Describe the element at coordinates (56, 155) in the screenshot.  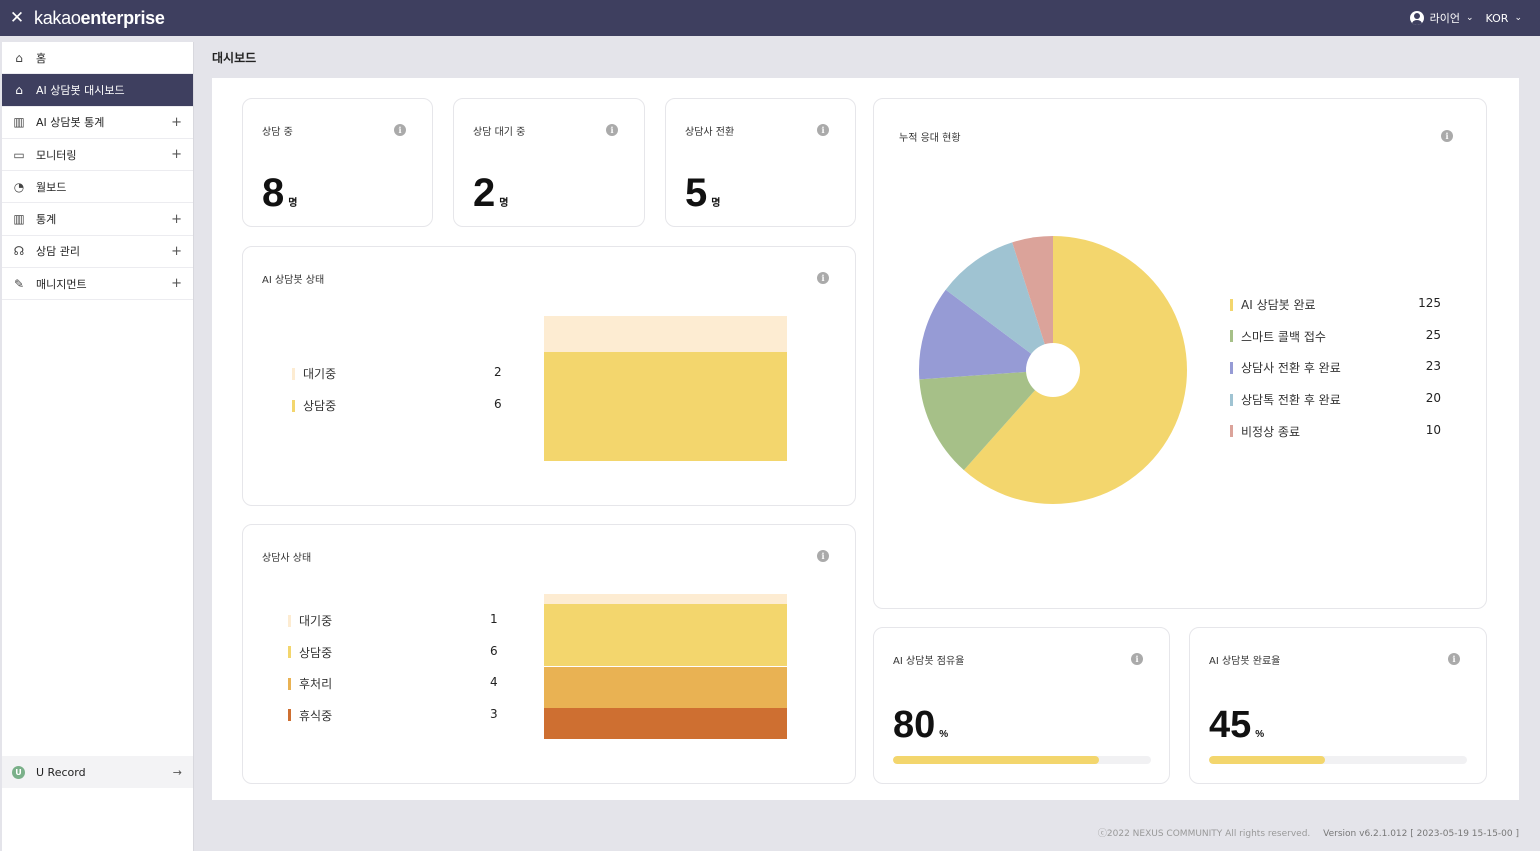
I see `sidebar-item-label: 모니터링` at that location.